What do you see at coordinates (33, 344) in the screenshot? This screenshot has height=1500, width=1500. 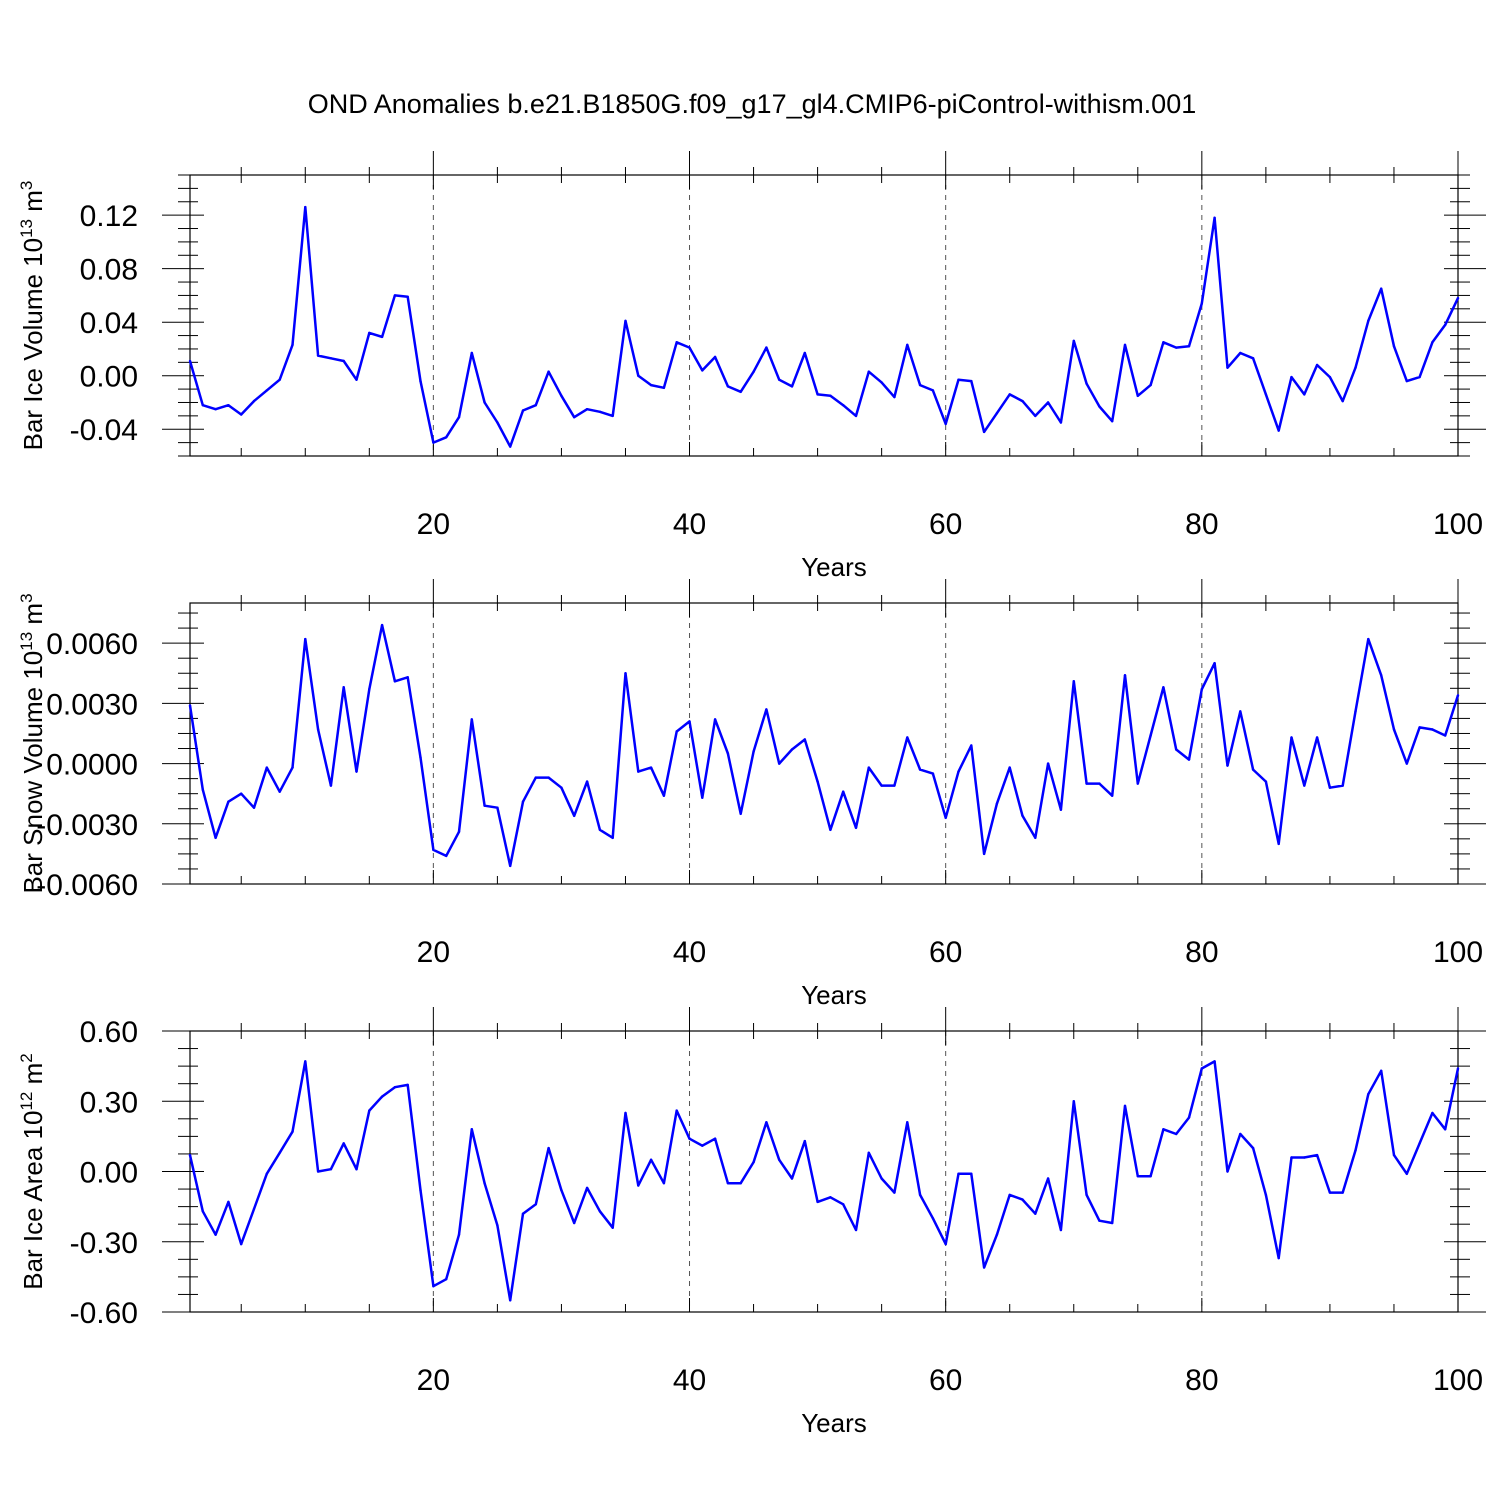 I see `panel-1-y-axis-title-text: Bar Ice Volume 10` at bounding box center [33, 344].